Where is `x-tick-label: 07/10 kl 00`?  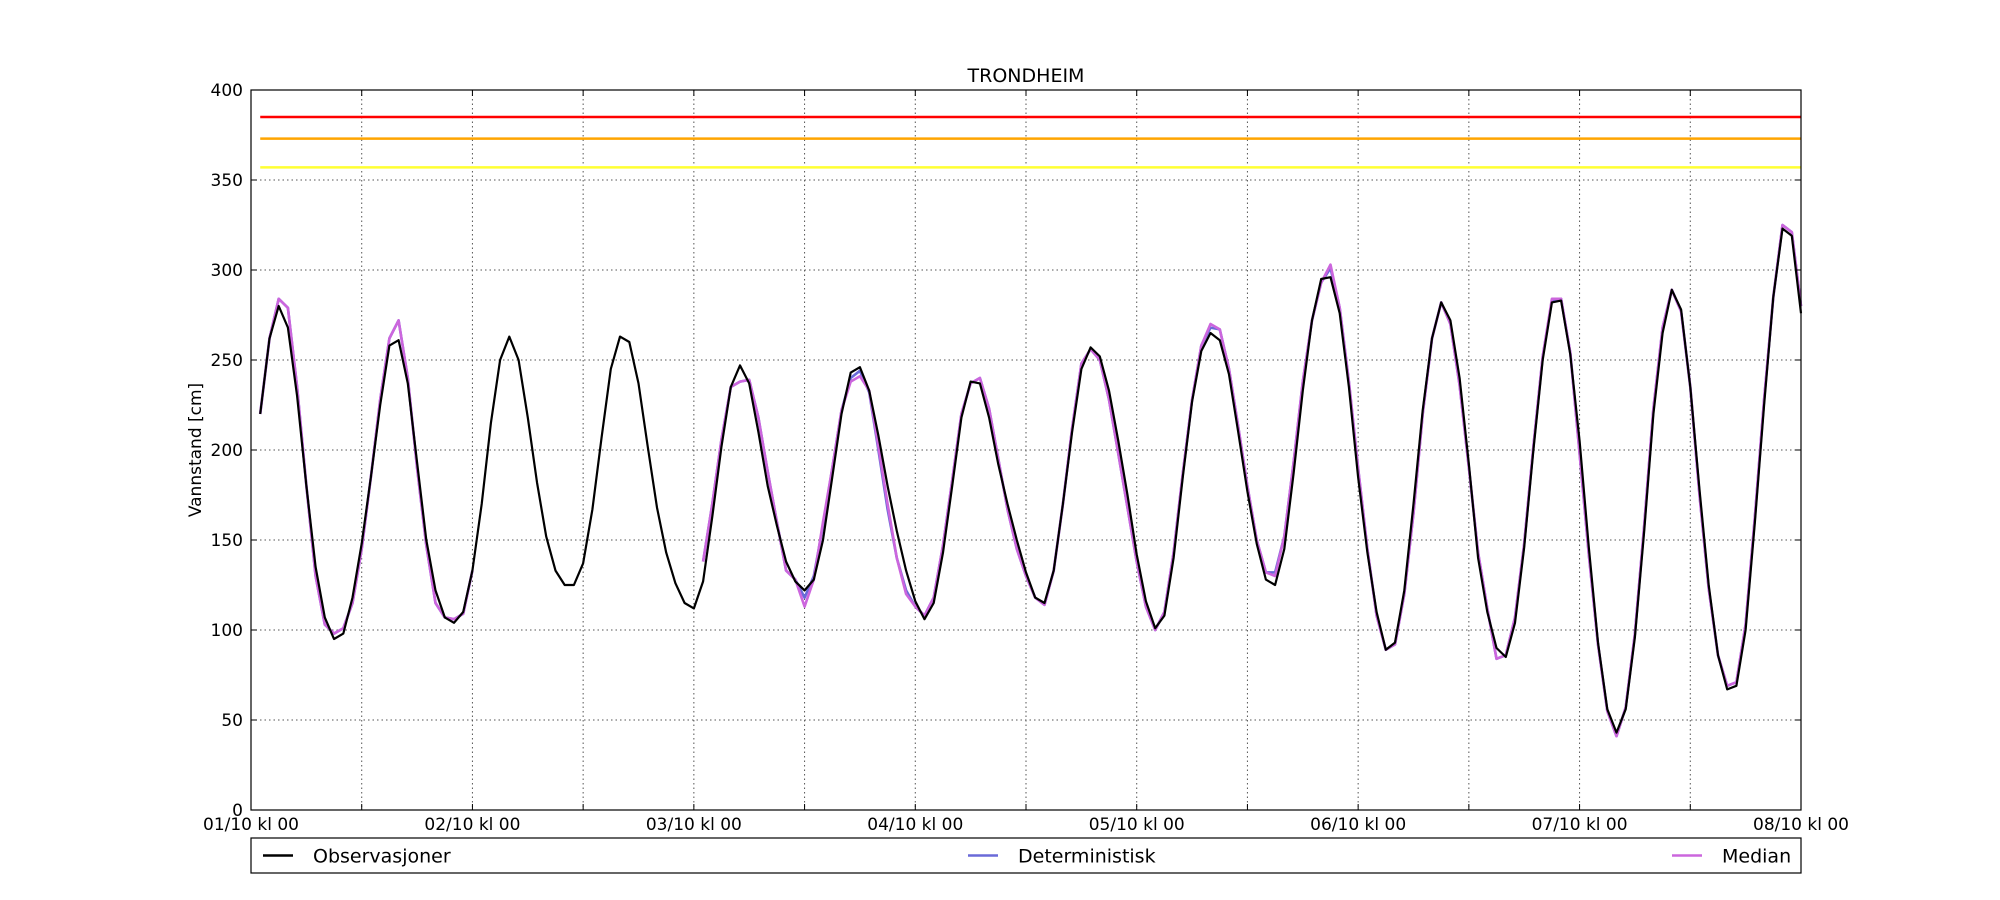
x-tick-label: 07/10 kl 00 is located at coordinates (1580, 825).